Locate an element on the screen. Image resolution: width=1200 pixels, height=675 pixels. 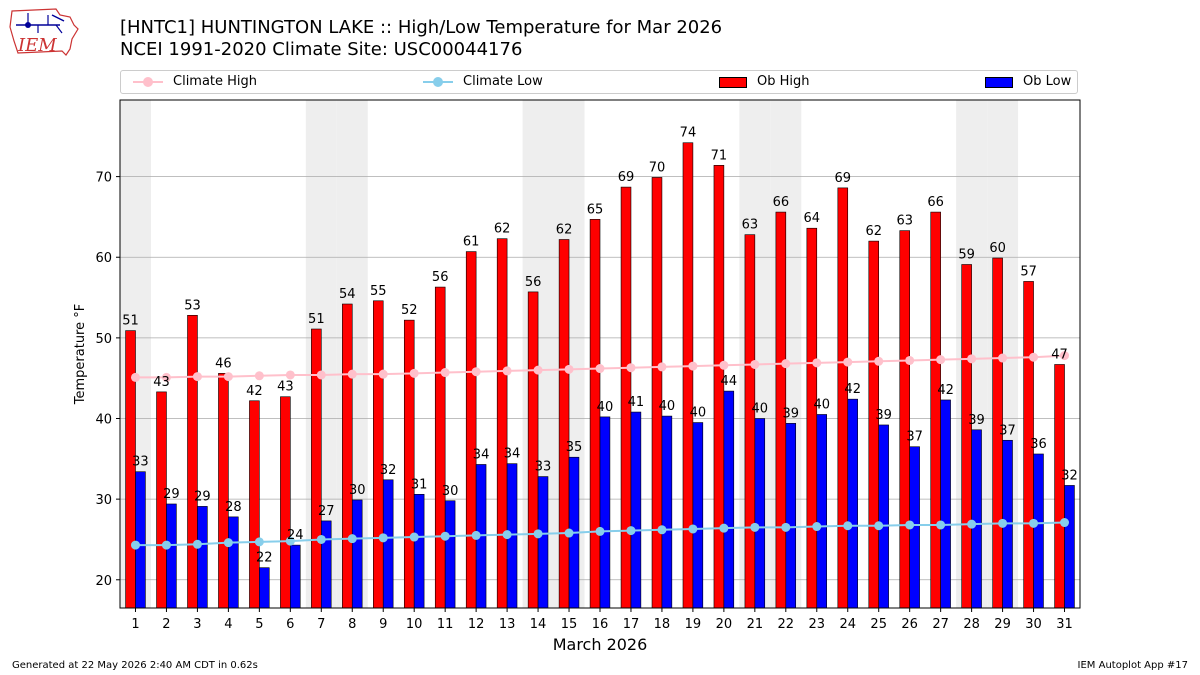
ob-low-label-9: 32 is located at coordinates (388, 470).